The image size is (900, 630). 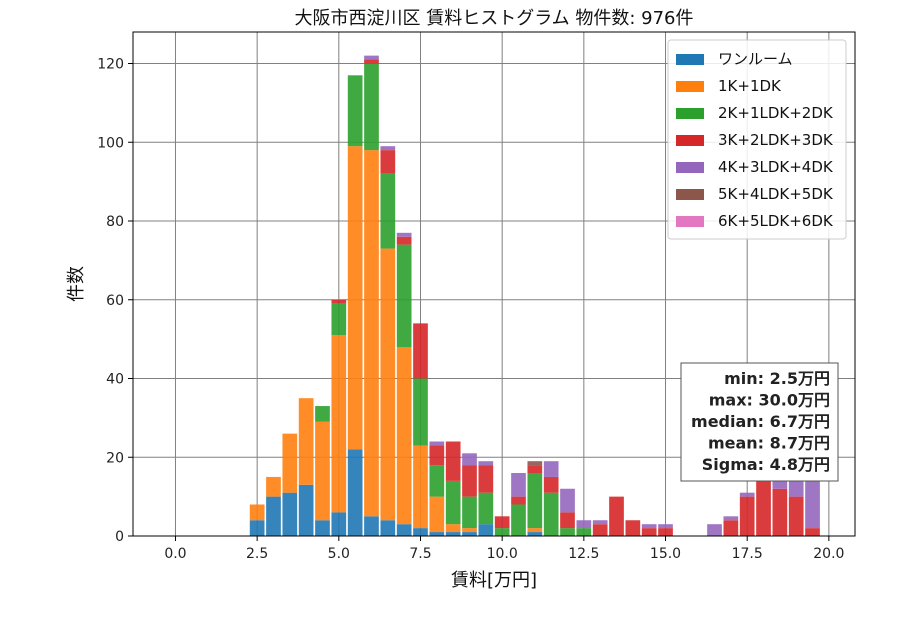 What do you see at coordinates (755, 59) in the screenshot?
I see `legend-entry-label: ワンルーム` at bounding box center [755, 59].